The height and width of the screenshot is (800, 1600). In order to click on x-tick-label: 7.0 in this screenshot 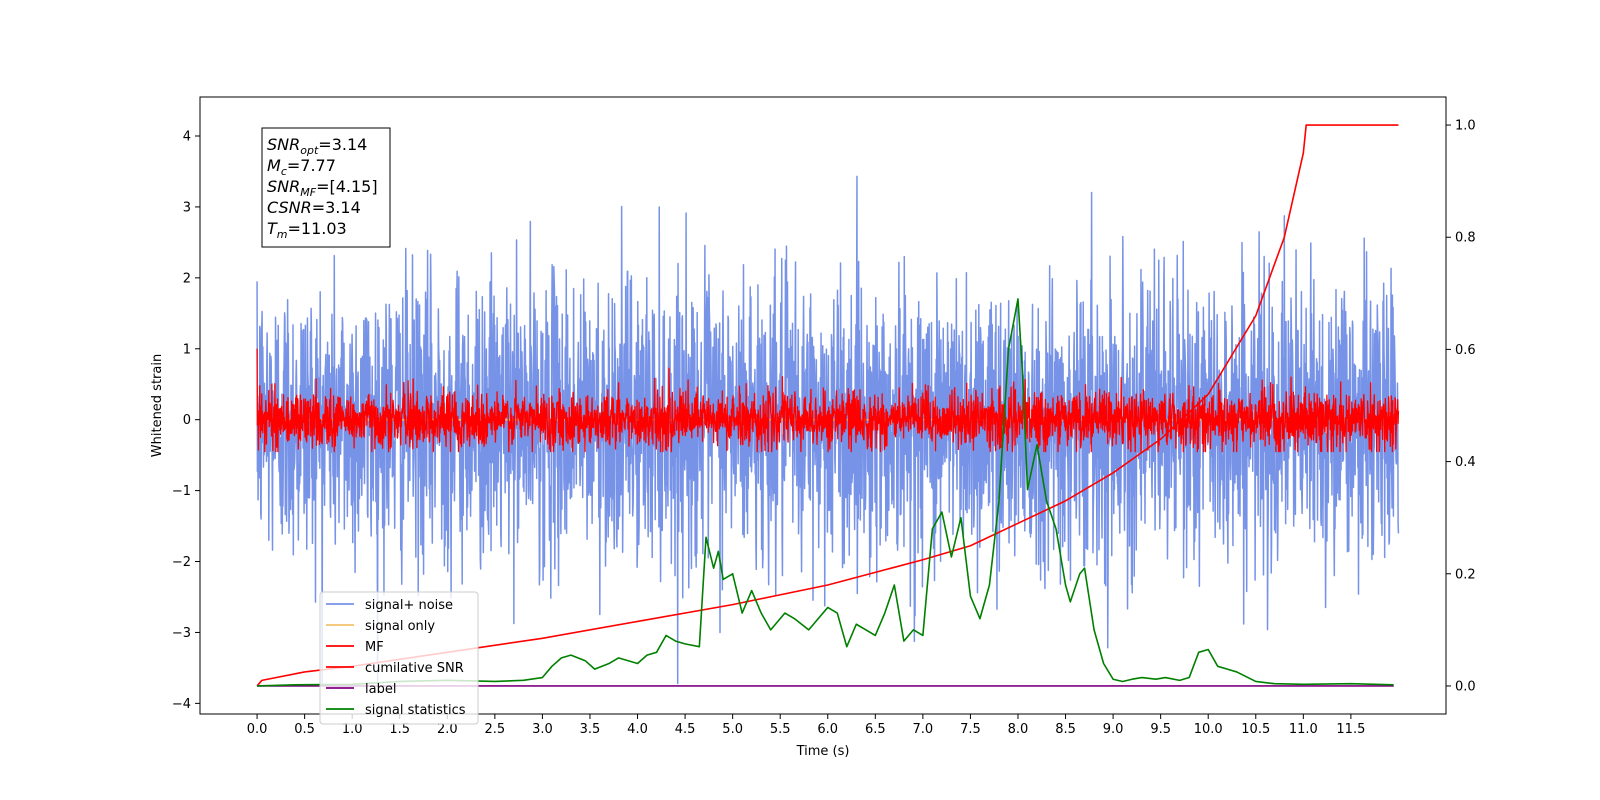, I will do `click(923, 729)`.